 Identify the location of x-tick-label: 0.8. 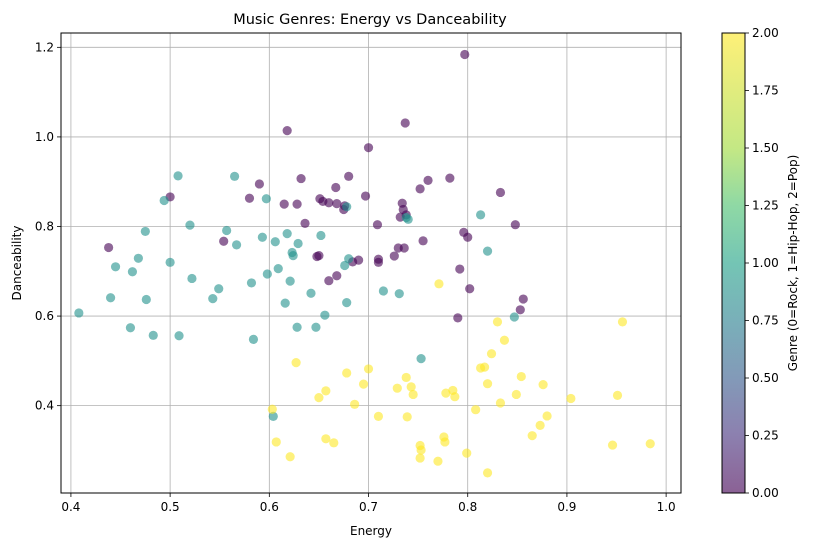
(467, 507).